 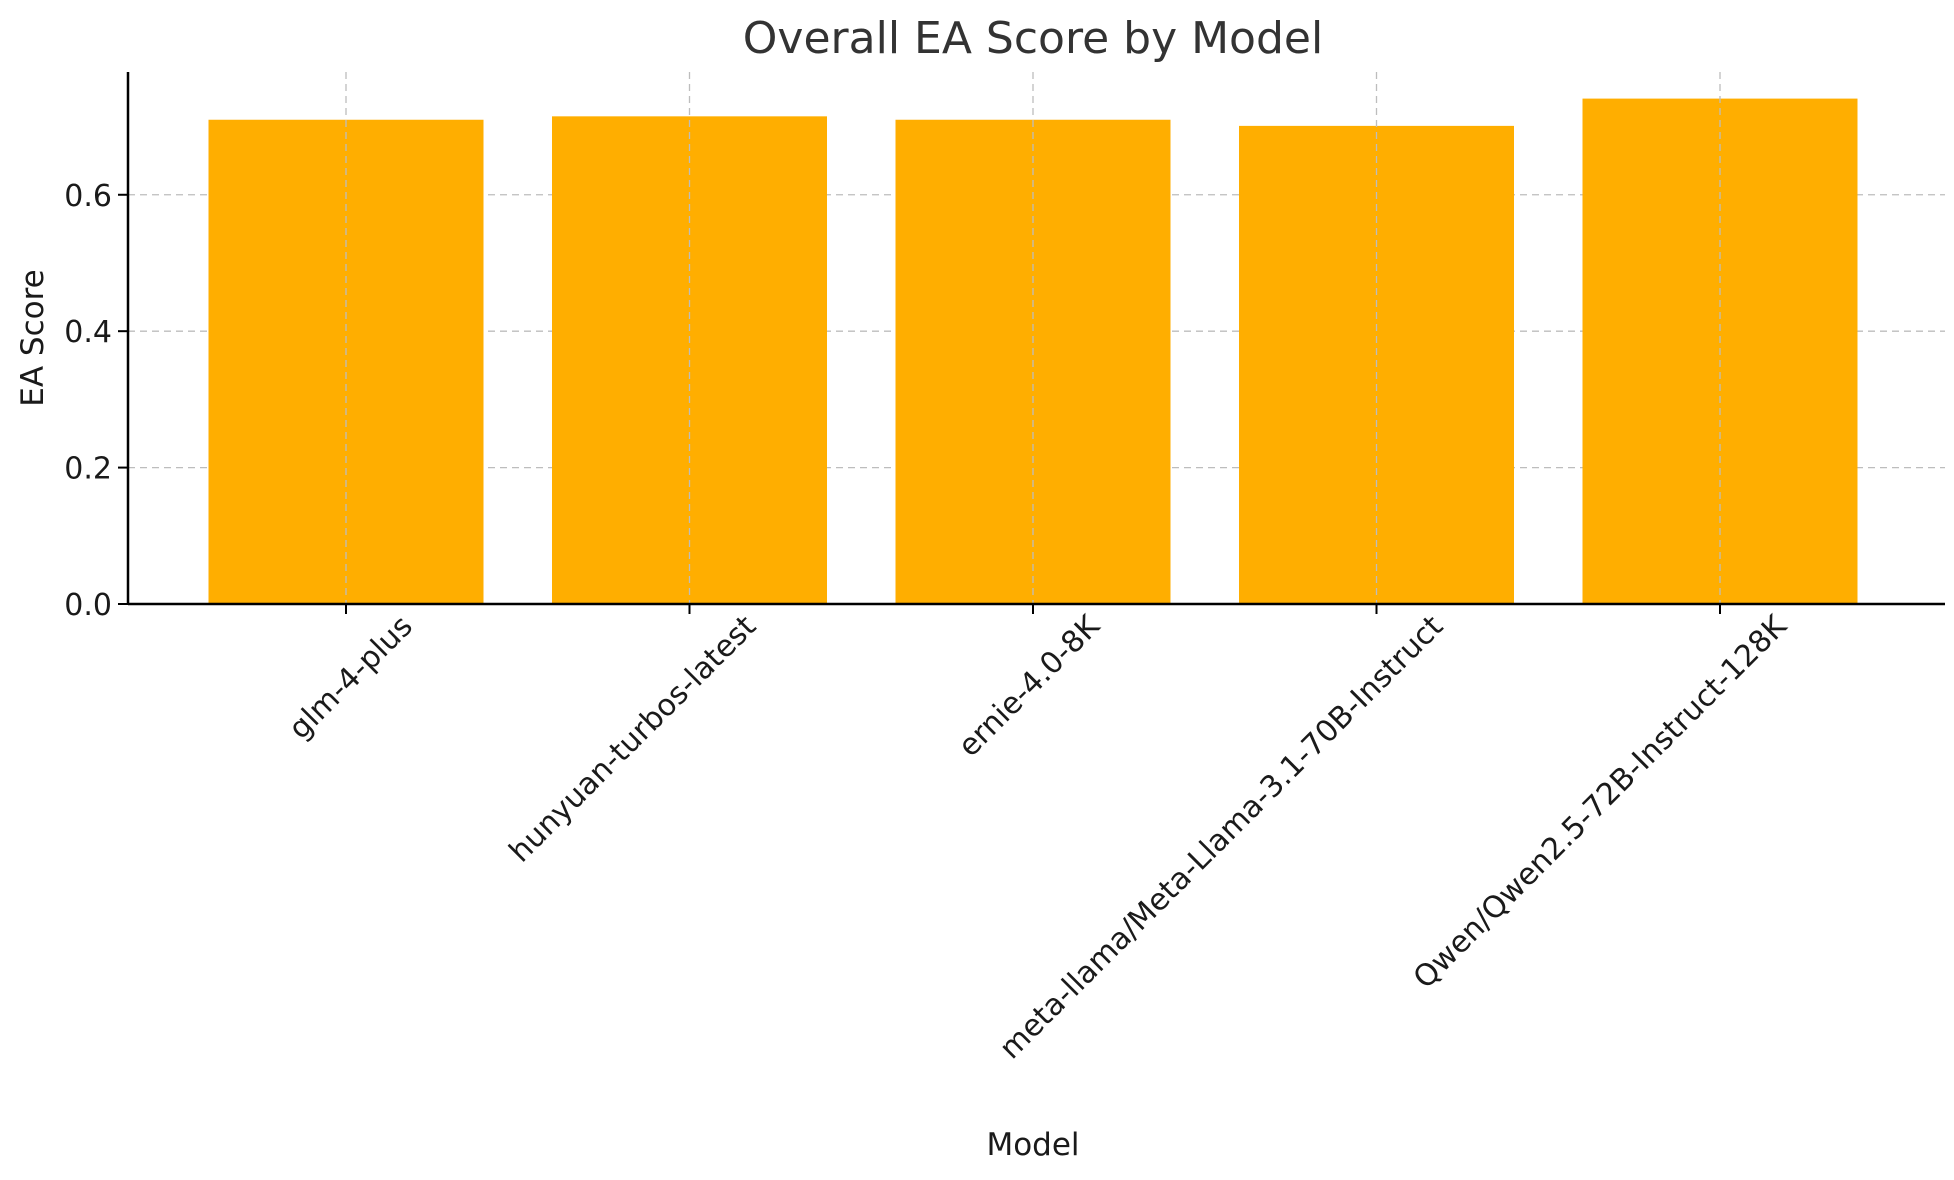 I want to click on x-tick-label: Qwen/Qwen2.5-72B-Instruct-128K, so click(x=1601, y=802).